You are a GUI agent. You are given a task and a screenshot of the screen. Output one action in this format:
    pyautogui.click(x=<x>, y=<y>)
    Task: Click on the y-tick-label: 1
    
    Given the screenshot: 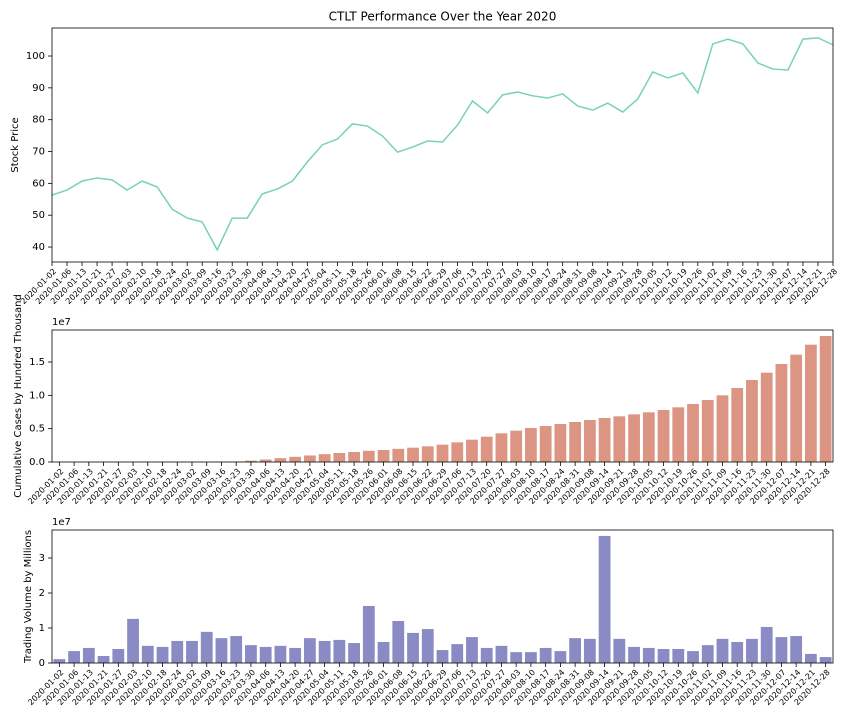 What is the action you would take?
    pyautogui.click(x=42, y=628)
    